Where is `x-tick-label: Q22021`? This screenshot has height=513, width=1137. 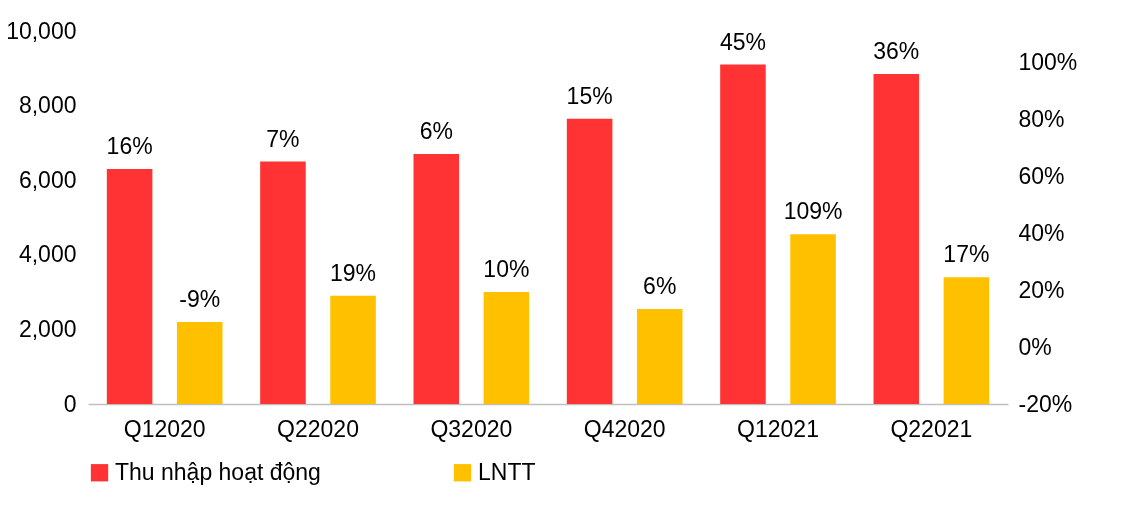 x-tick-label: Q22021 is located at coordinates (931, 428).